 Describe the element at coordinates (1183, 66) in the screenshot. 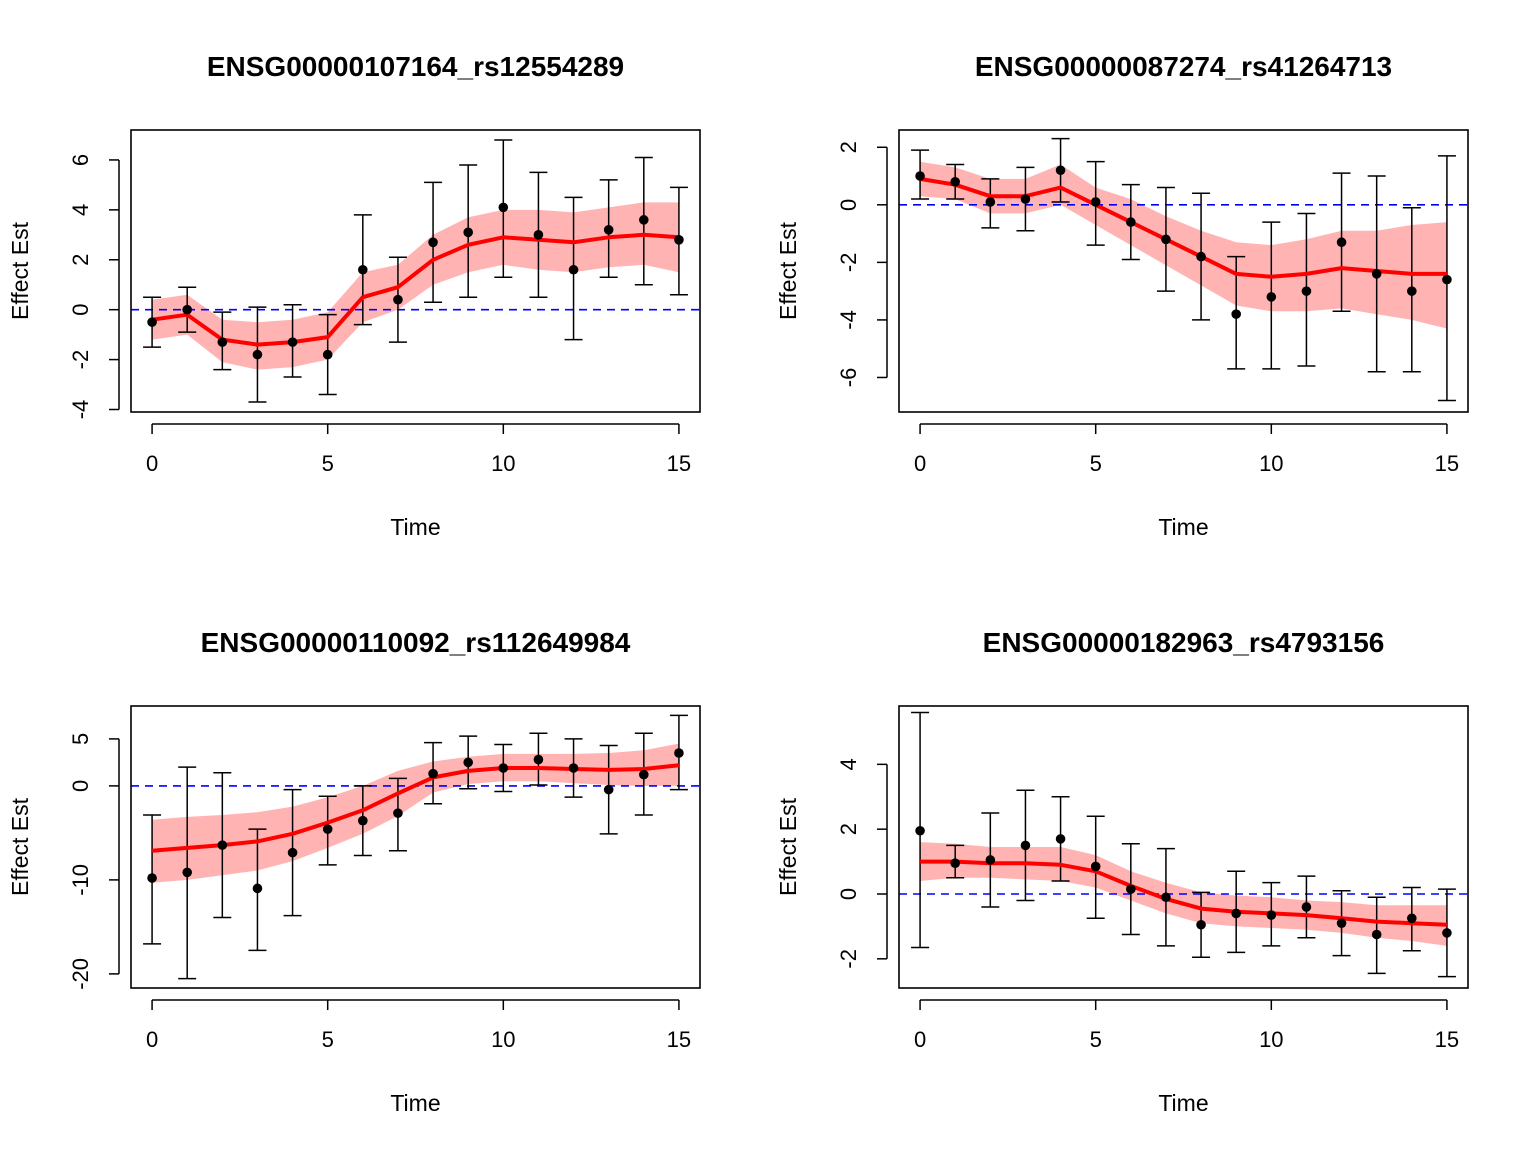

I see `chart-title: ENSG00000087274_rs41264713` at that location.